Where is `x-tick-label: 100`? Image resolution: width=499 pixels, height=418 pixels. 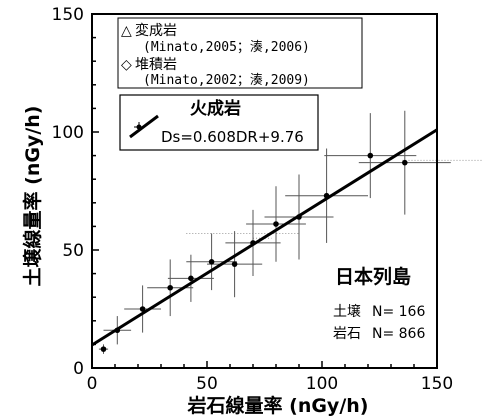 x-tick-label: 100 is located at coordinates (322, 384).